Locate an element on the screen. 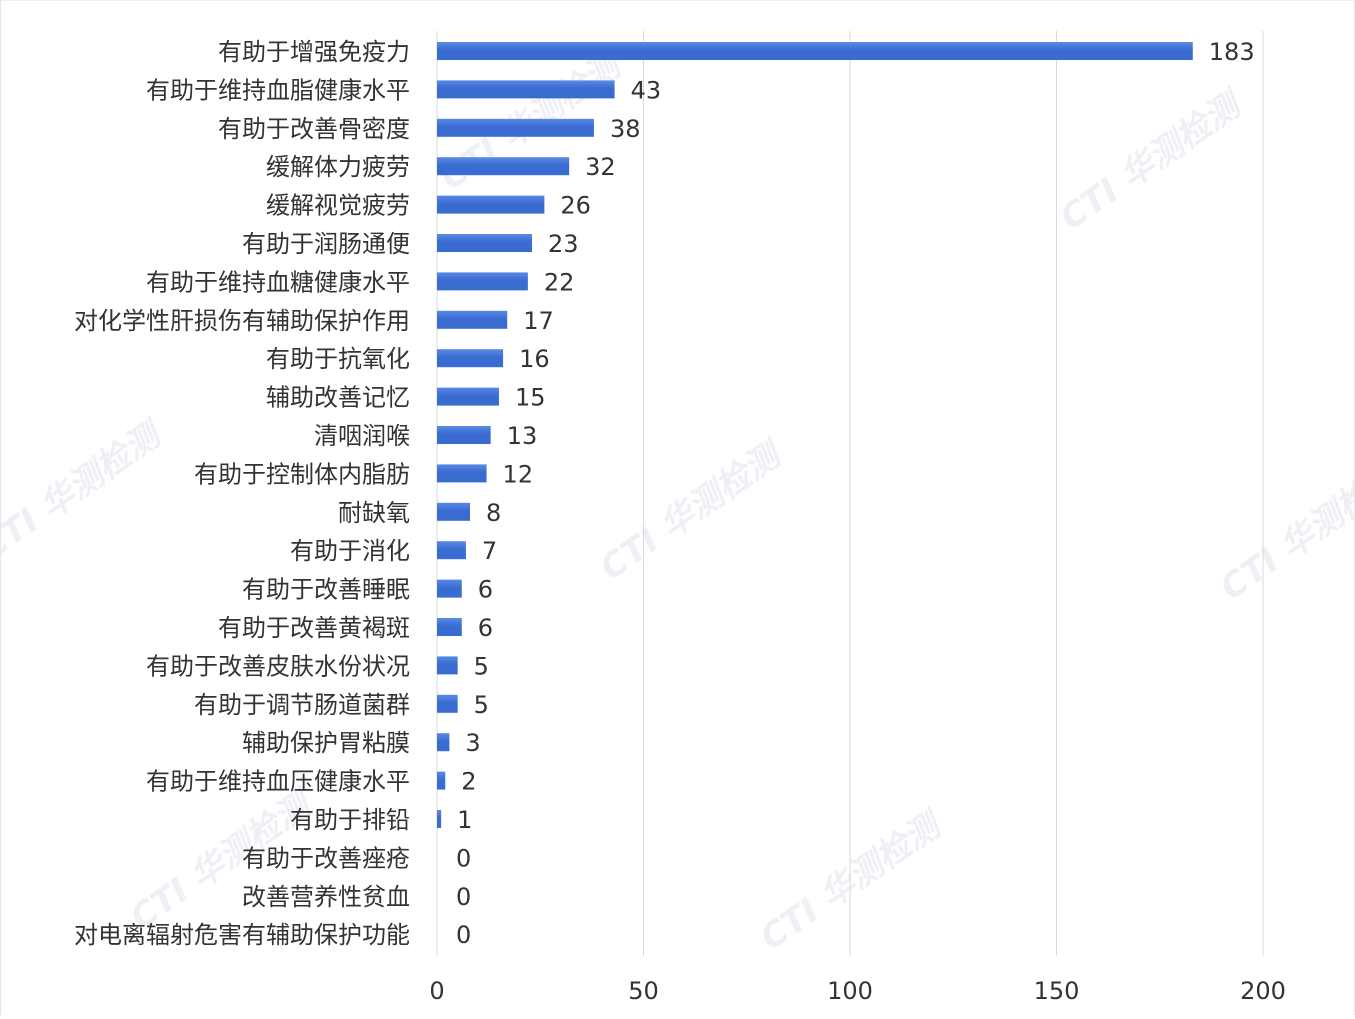 This screenshot has width=1355, height=1019. value-label: 1 is located at coordinates (464, 820).